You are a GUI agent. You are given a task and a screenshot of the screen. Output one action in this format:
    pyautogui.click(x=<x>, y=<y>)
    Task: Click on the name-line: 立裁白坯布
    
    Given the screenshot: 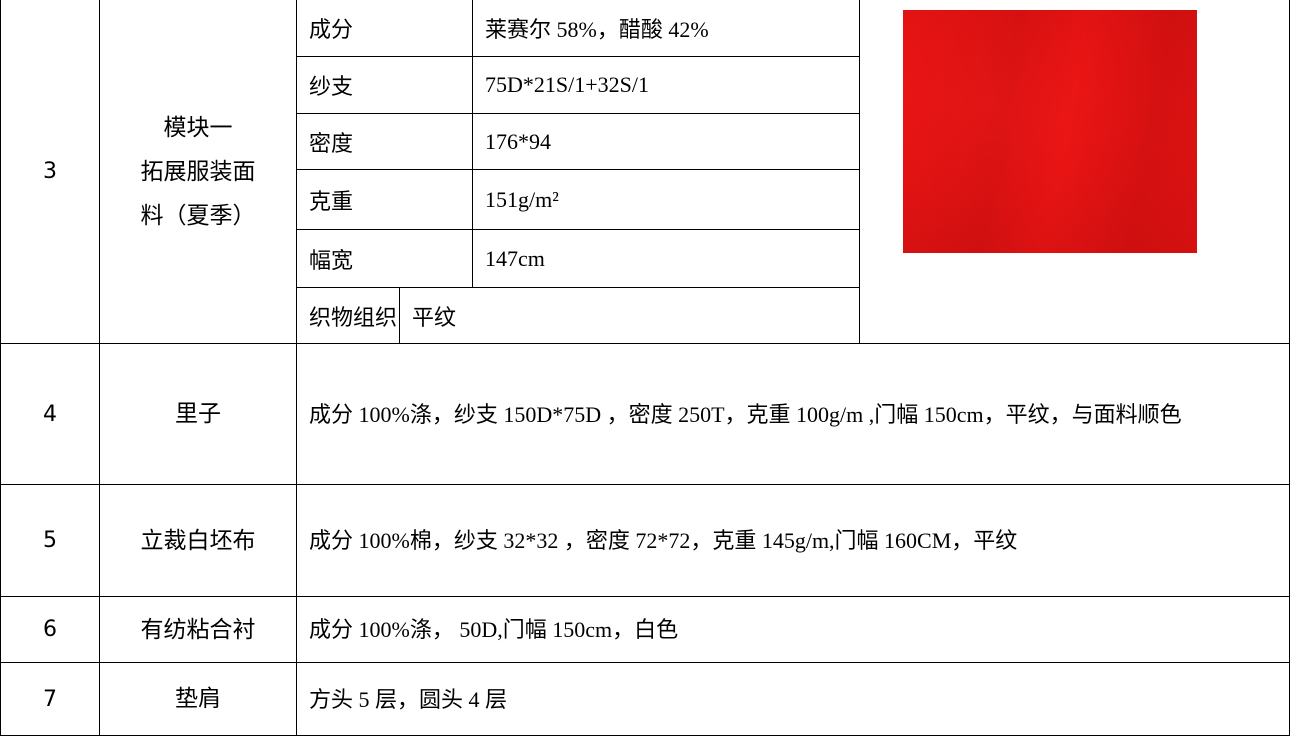 What is the action you would take?
    pyautogui.click(x=198, y=540)
    